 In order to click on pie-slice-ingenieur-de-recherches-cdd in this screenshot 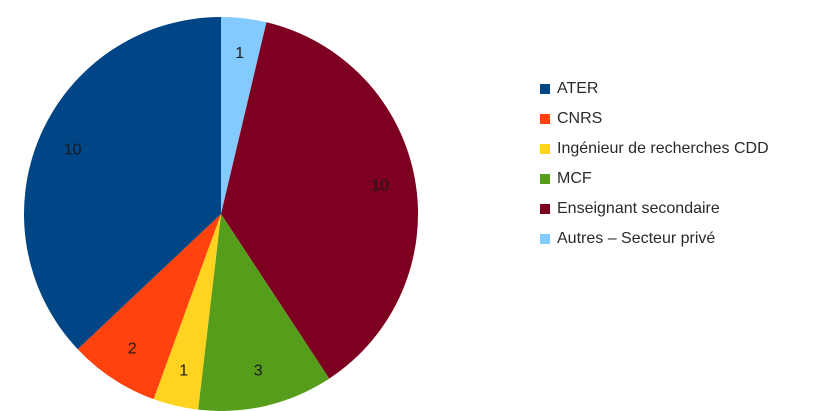, I will do `click(187, 312)`.